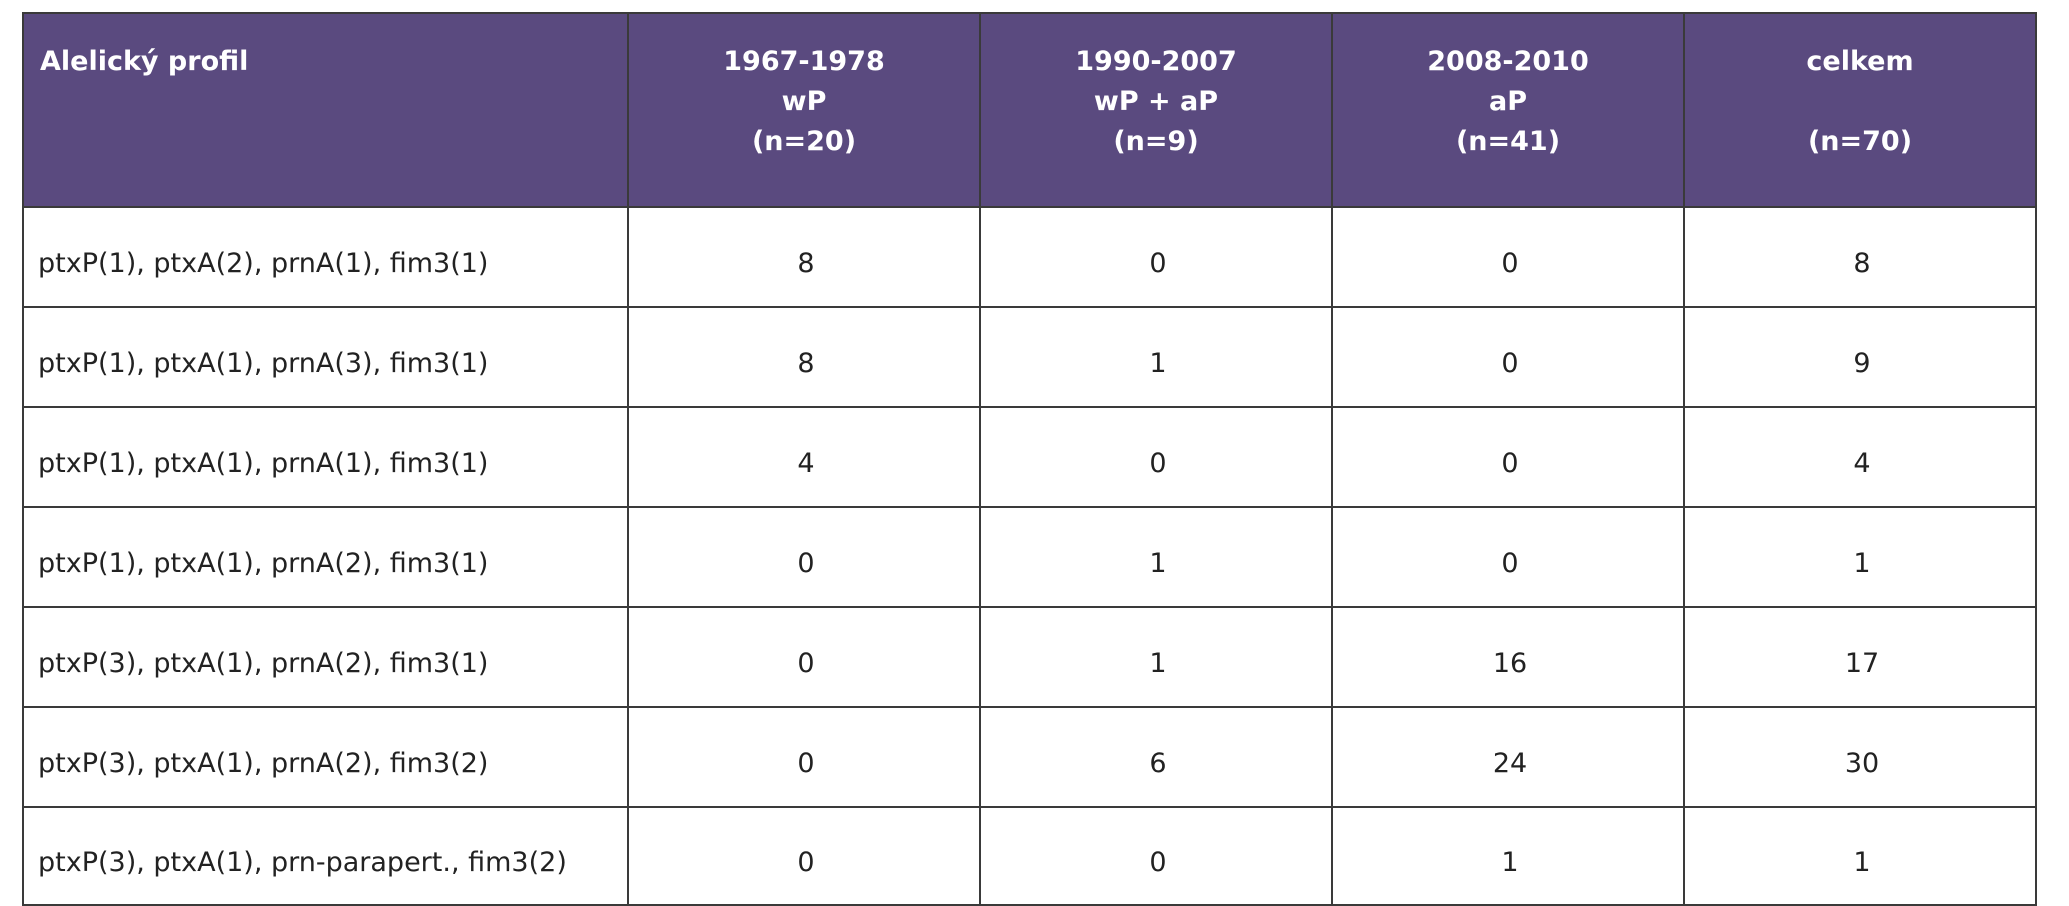 This screenshot has height=906, width=2069. I want to click on allelic-profile-cell: ptxP(1), ptxA(1), prnA(3), fim3(1), so click(325, 357).